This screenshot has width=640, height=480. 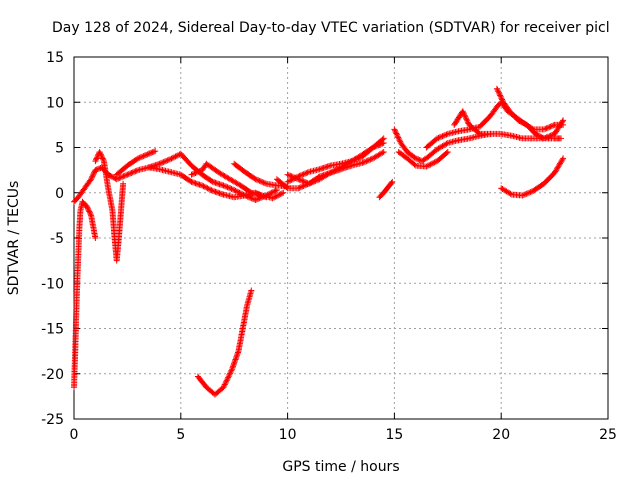 I want to click on y-tick-label: -10, so click(x=52, y=284).